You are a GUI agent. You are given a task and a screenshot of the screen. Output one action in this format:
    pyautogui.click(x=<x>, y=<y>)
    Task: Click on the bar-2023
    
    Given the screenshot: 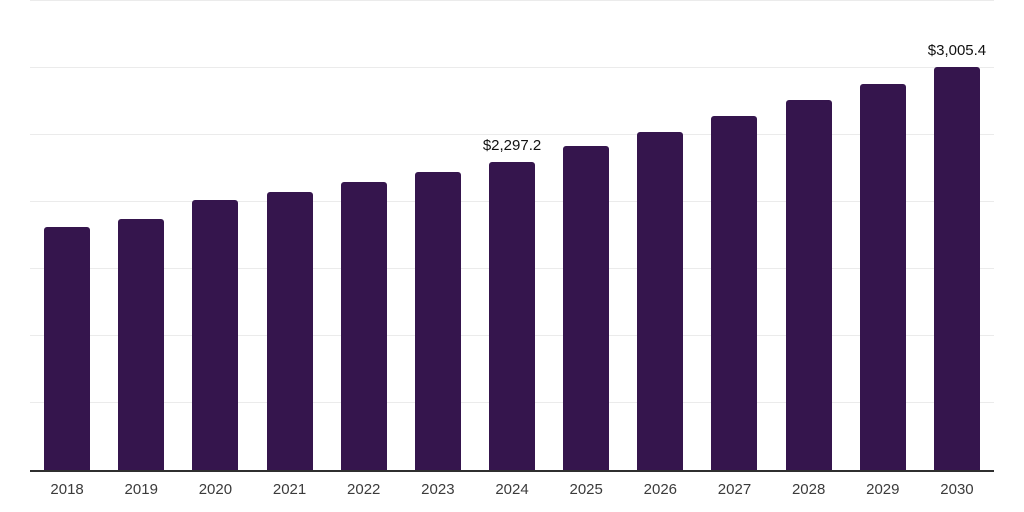 What is the action you would take?
    pyautogui.click(x=437, y=320)
    